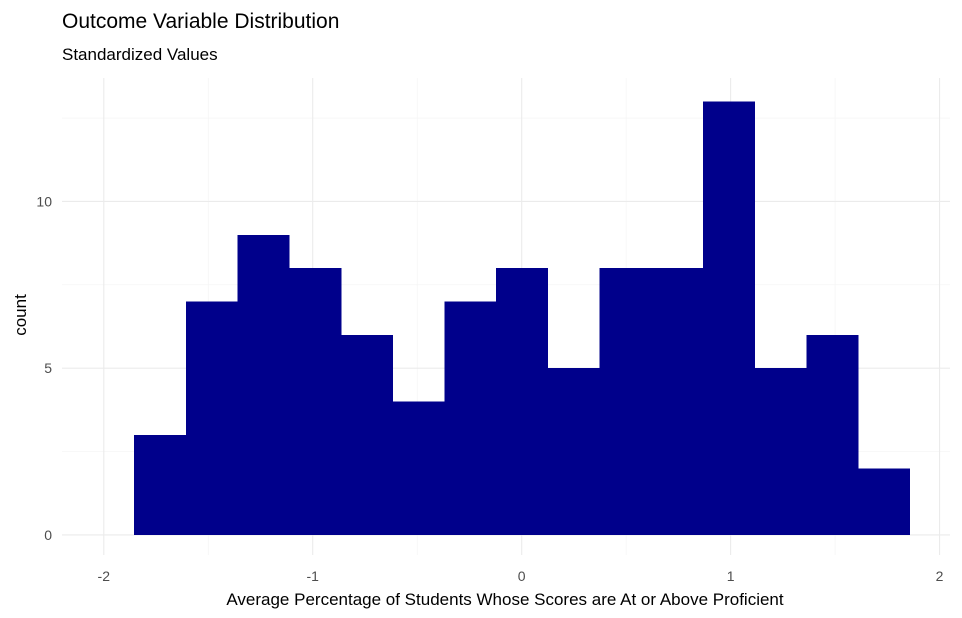 This screenshot has width=962, height=618. Describe the element at coordinates (48, 535) in the screenshot. I see `y-tick-label: 0` at that location.